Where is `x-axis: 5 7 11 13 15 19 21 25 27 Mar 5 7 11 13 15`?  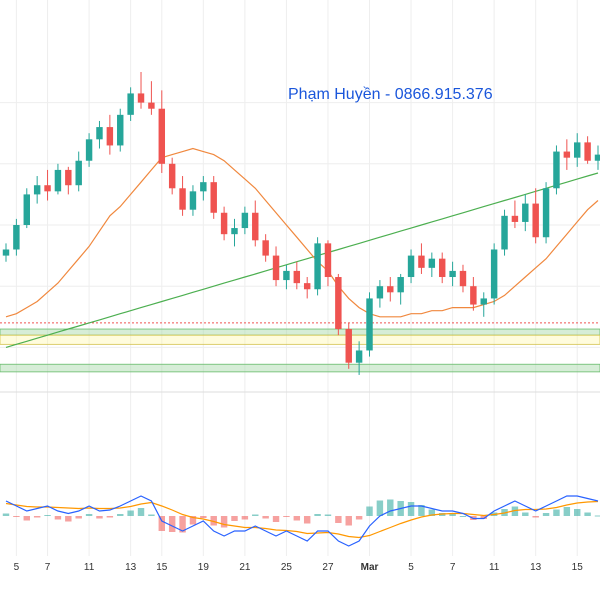
x-axis: 5 7 11 13 15 19 21 25 27 Mar 5 7 11 13 15 is located at coordinates (299, 567).